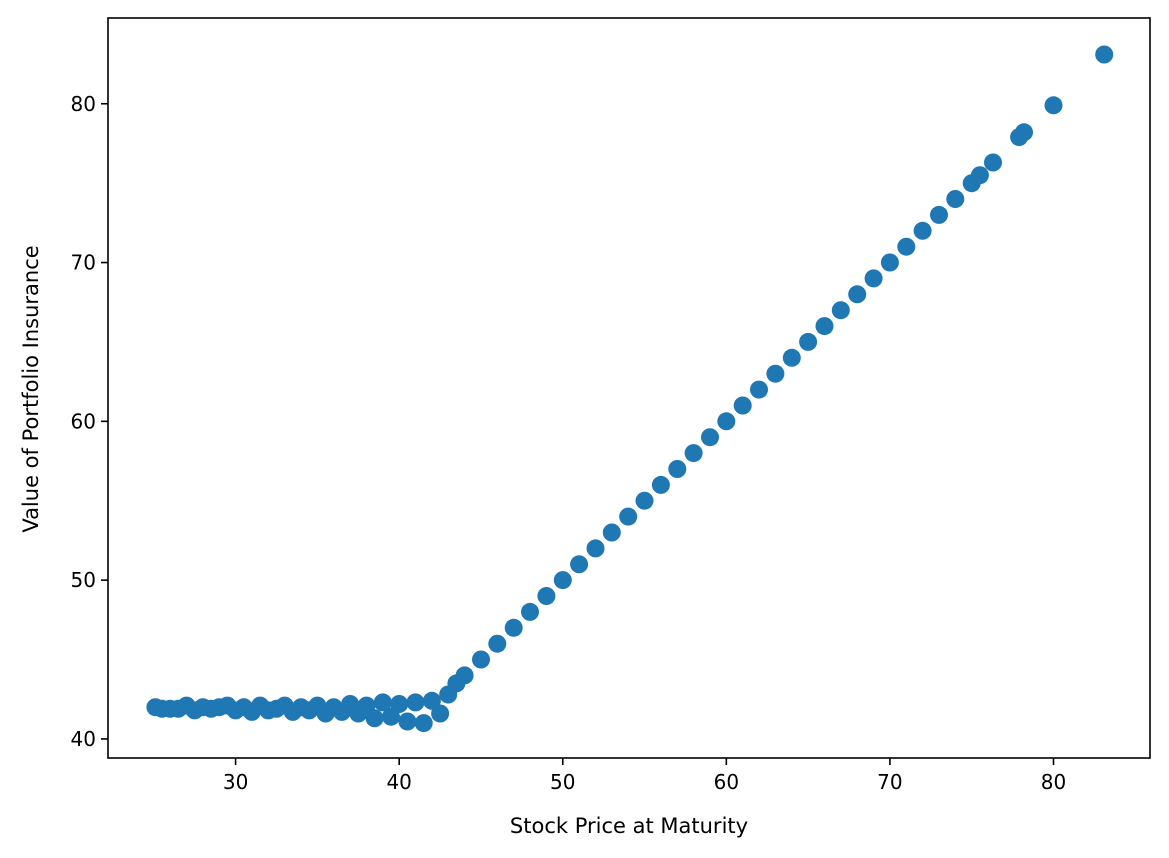  What do you see at coordinates (83, 739) in the screenshot?
I see `y-tick-label: 40` at bounding box center [83, 739].